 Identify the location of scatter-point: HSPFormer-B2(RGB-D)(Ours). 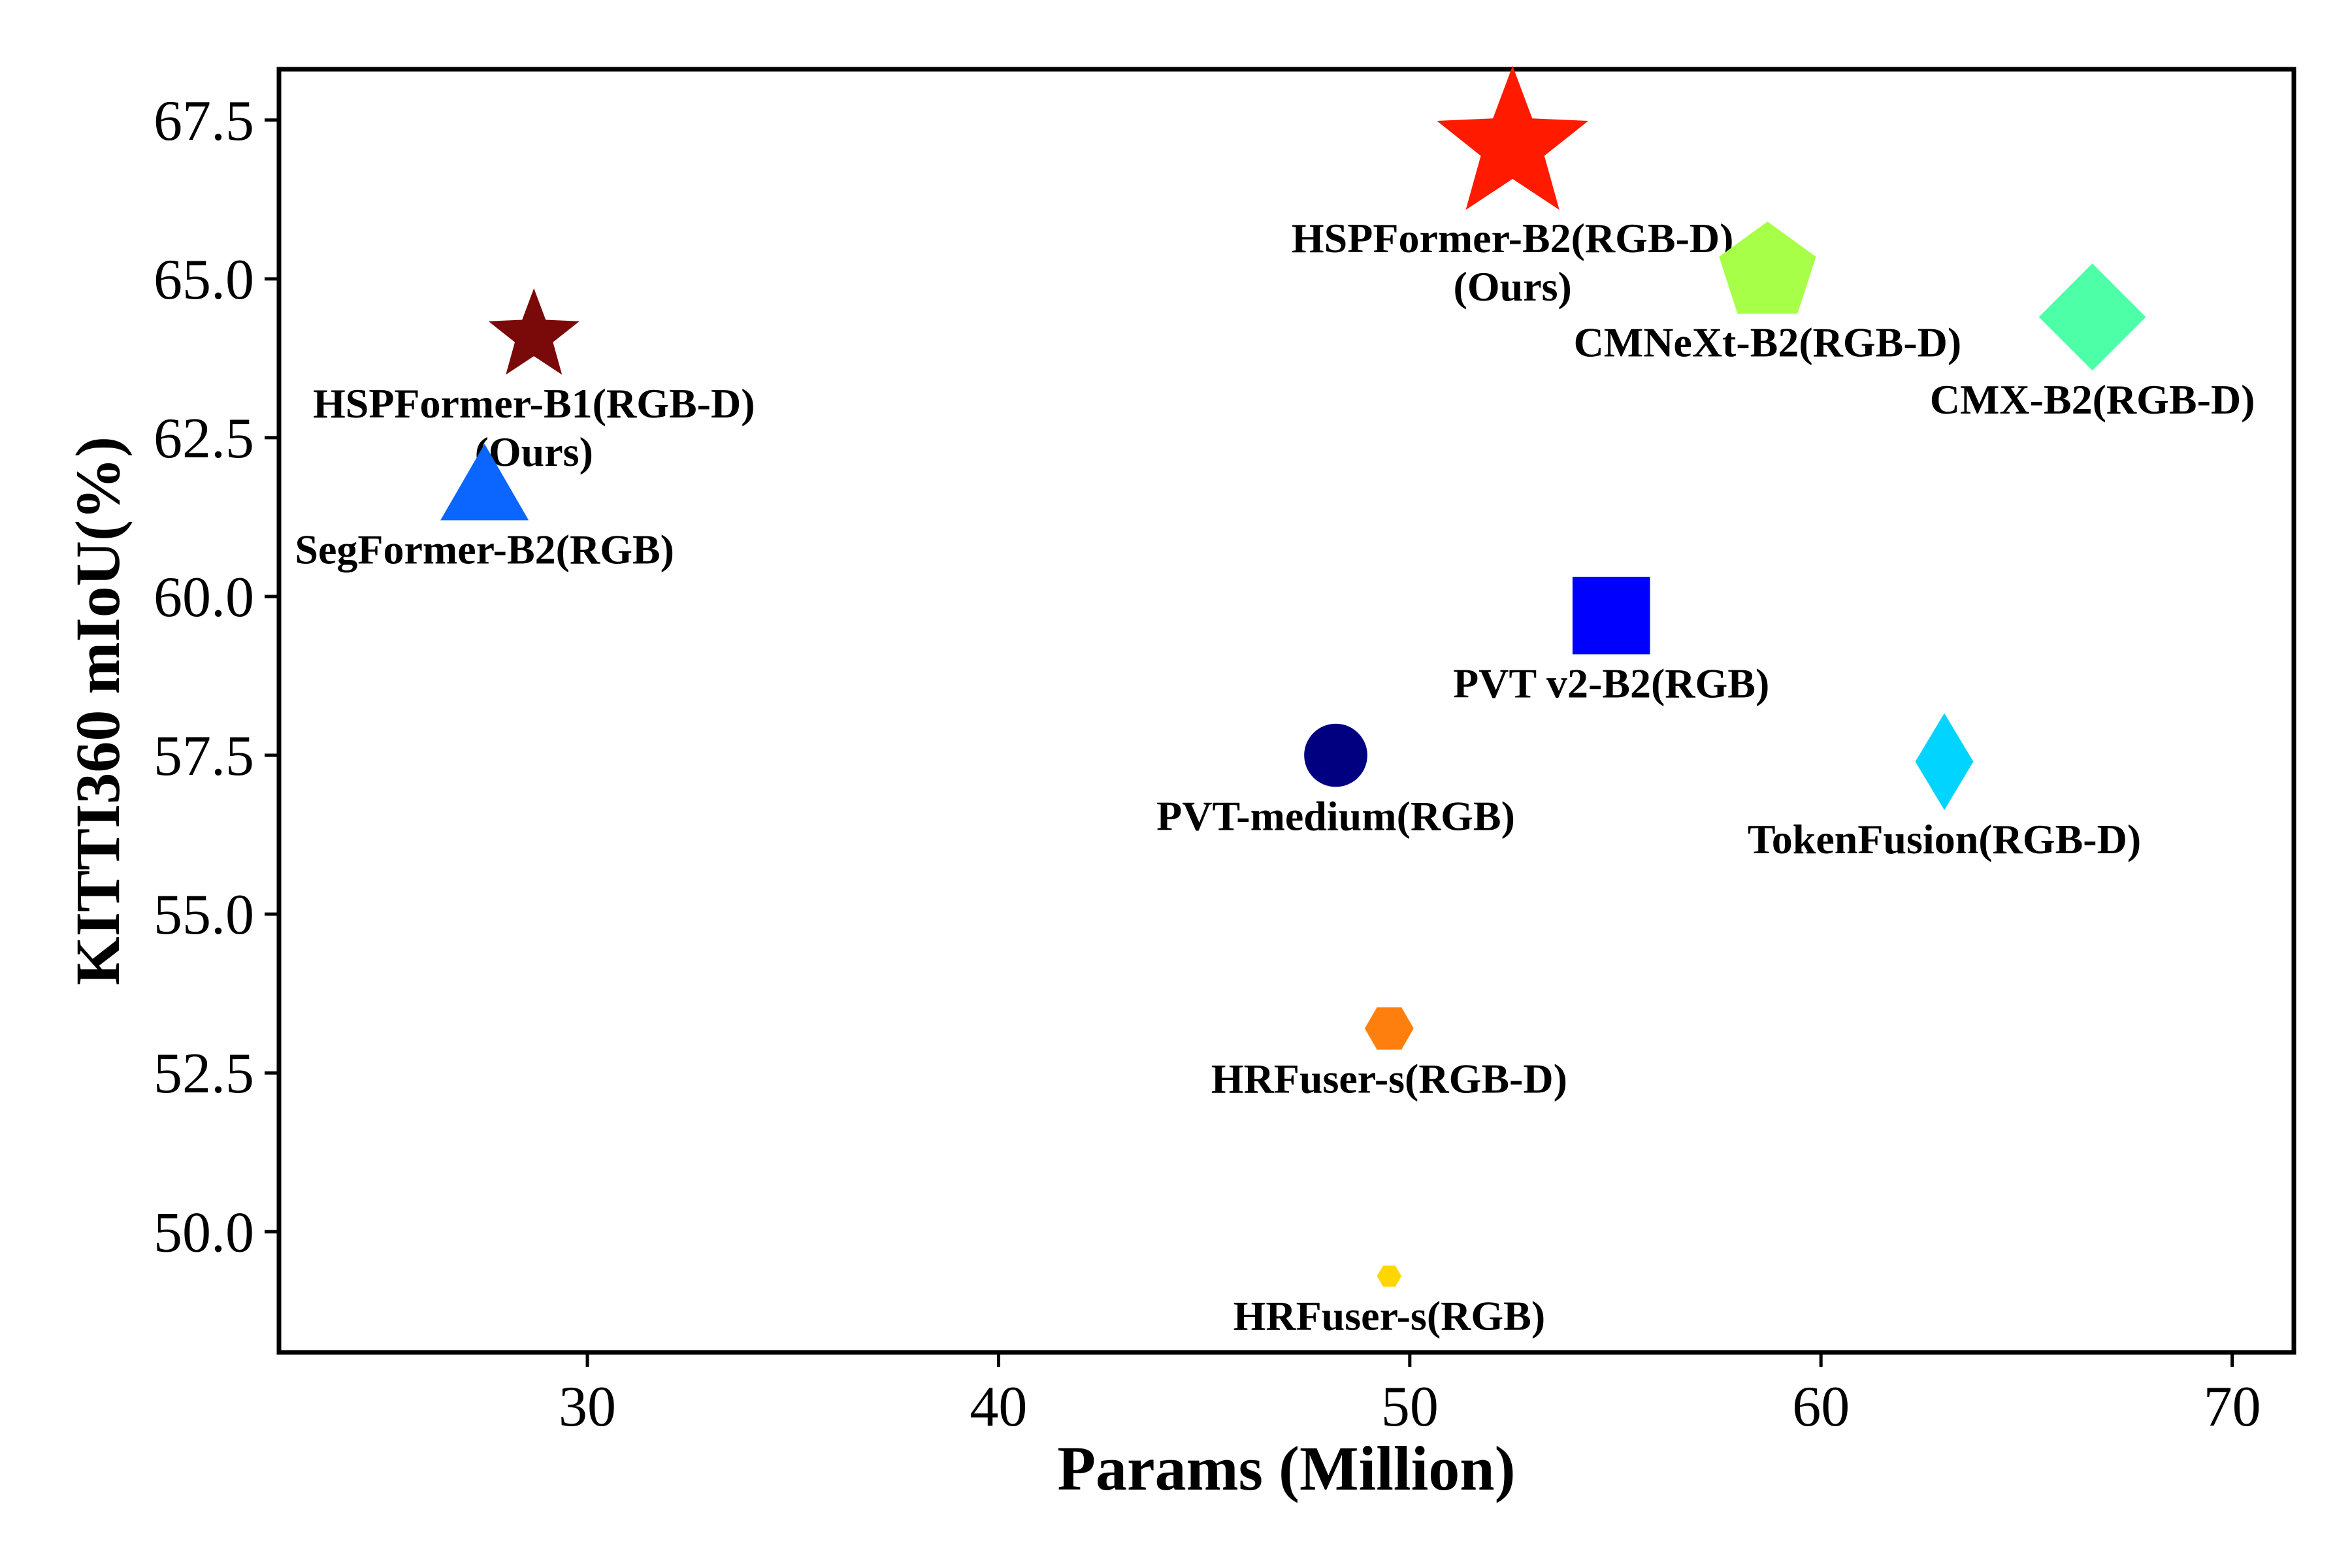
(1513, 187).